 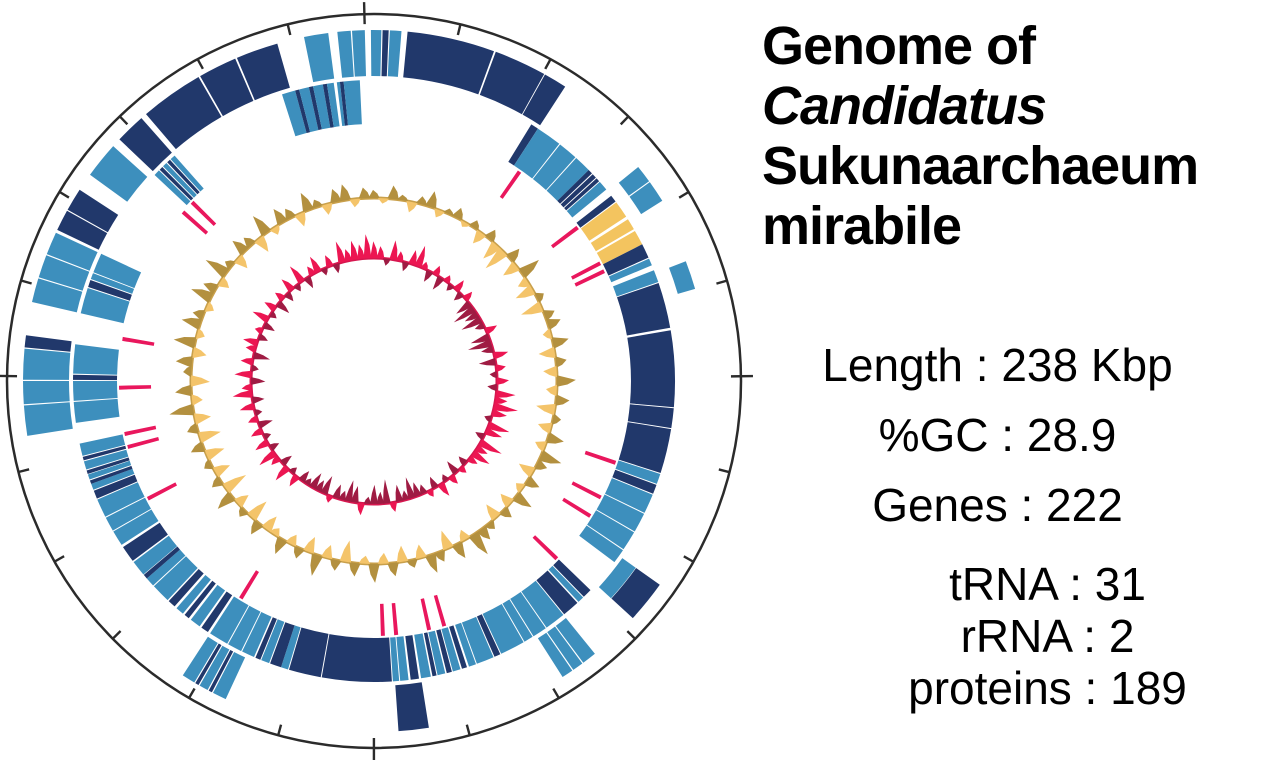 I want to click on title-line-3: Sukunaarchaeum, so click(x=980, y=166).